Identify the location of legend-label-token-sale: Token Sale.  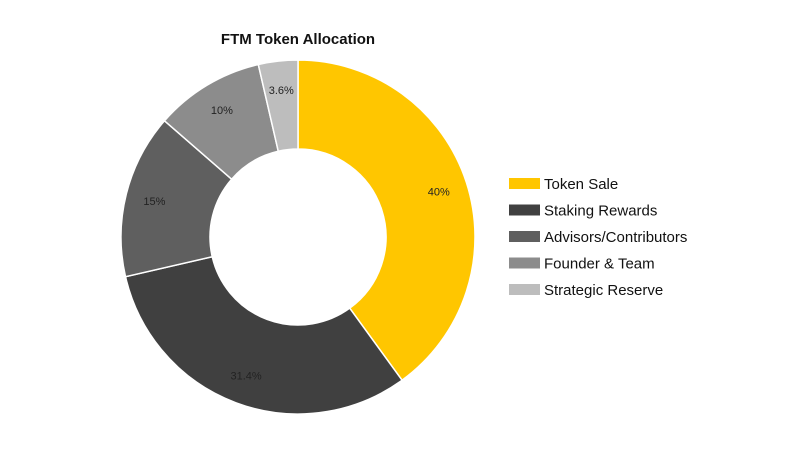
(581, 184).